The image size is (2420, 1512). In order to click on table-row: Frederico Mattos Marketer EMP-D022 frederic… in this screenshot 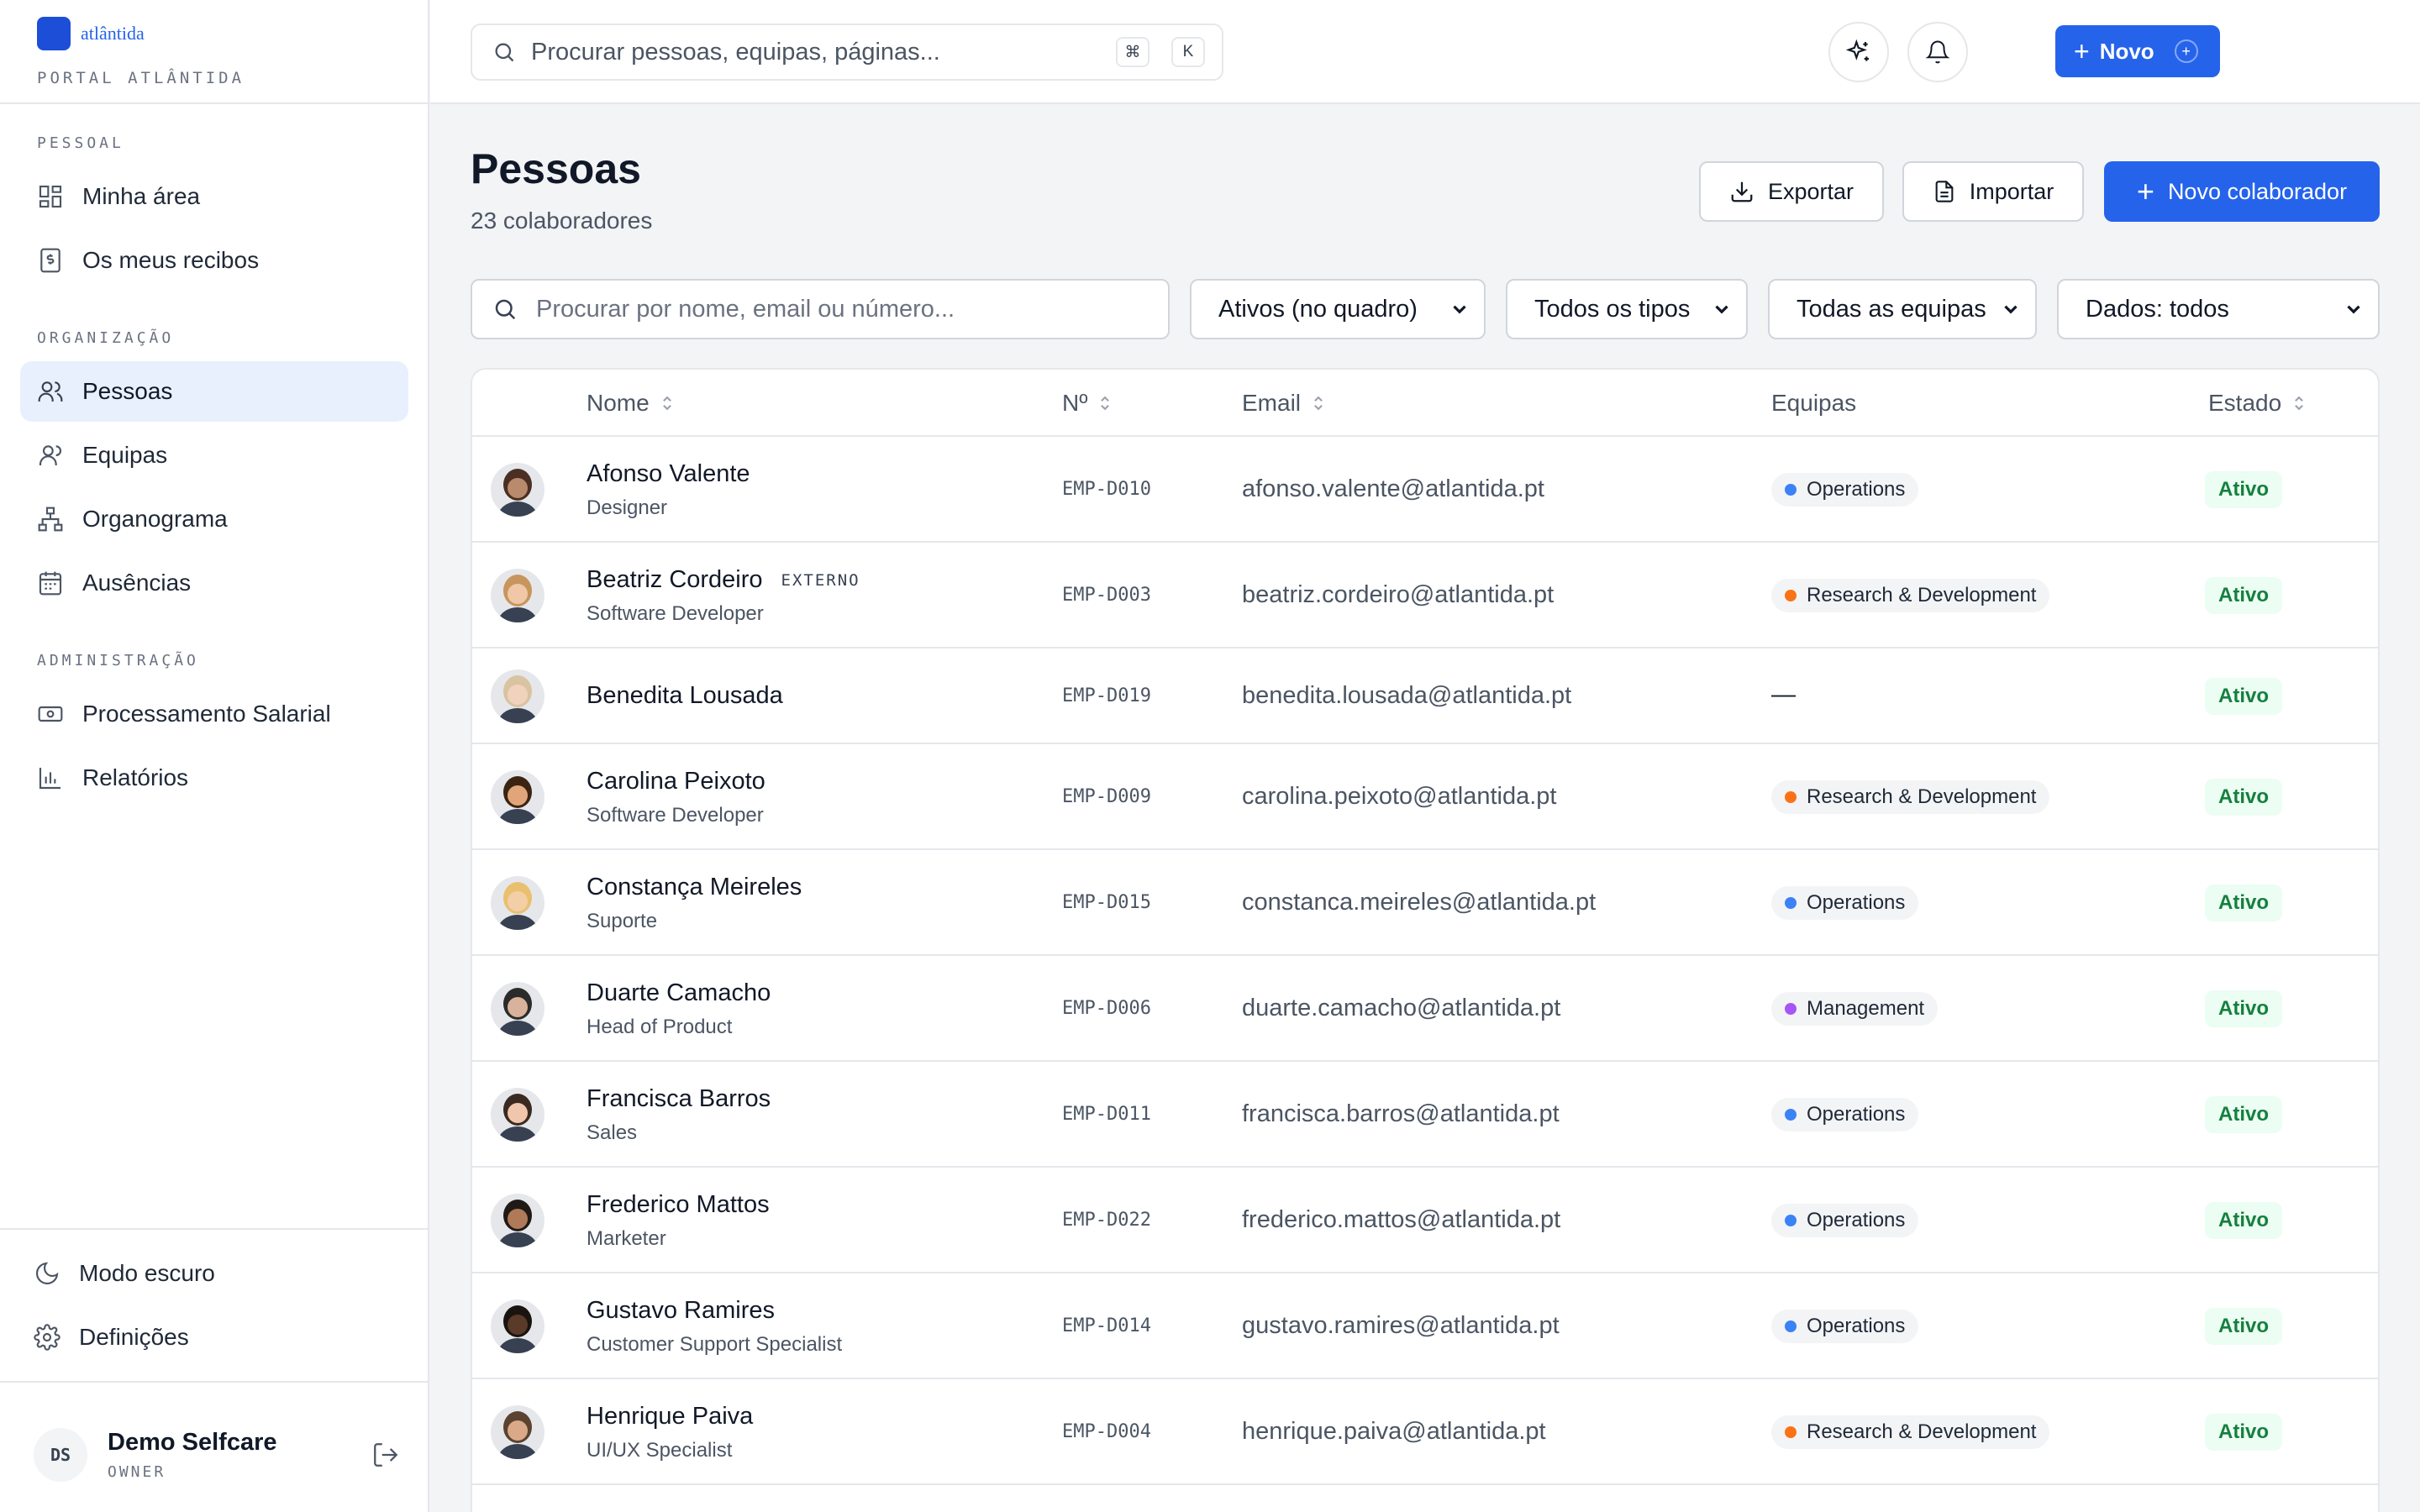, I will do `click(1425, 1220)`.